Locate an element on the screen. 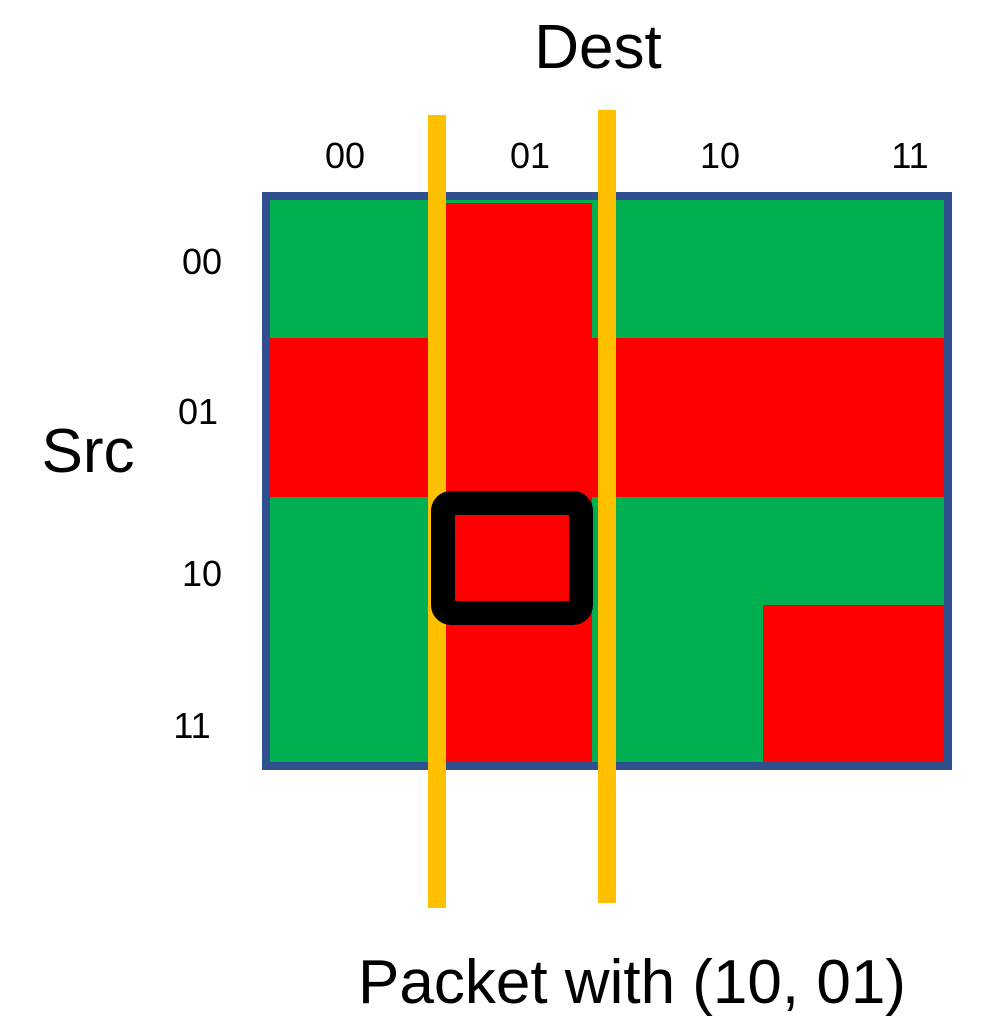 The image size is (989, 1019). highlighted-cell-box is located at coordinates (512, 558).